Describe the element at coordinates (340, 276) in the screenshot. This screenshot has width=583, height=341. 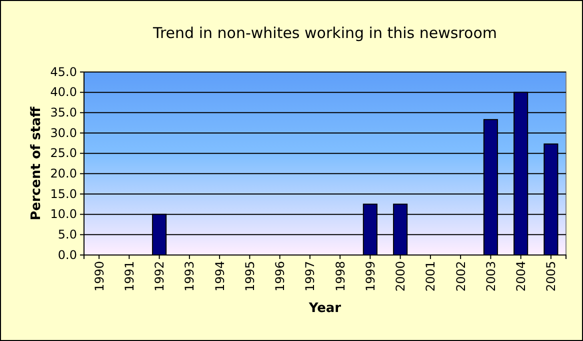
I see `x-tick-label: 1998` at that location.